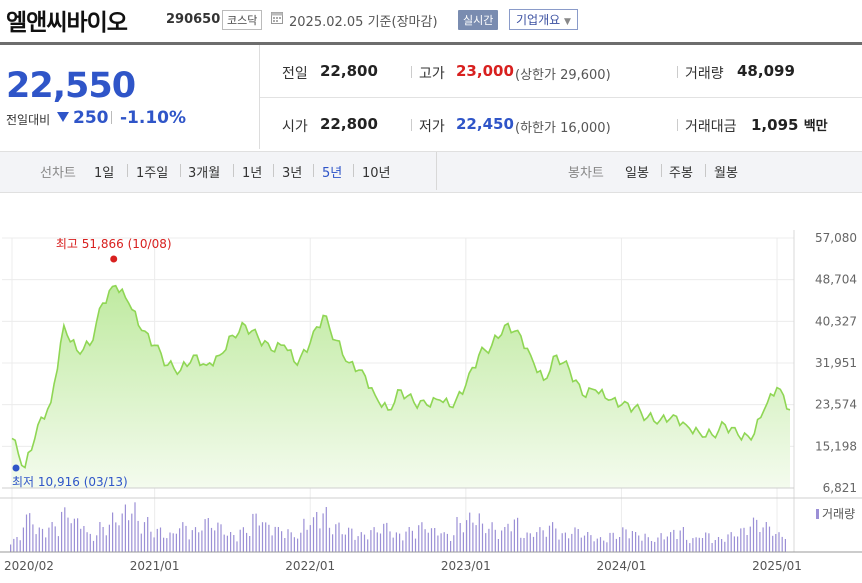  What do you see at coordinates (363, 22) in the screenshot?
I see `quote-date: 2025.02.05 기준(장마감)` at bounding box center [363, 22].